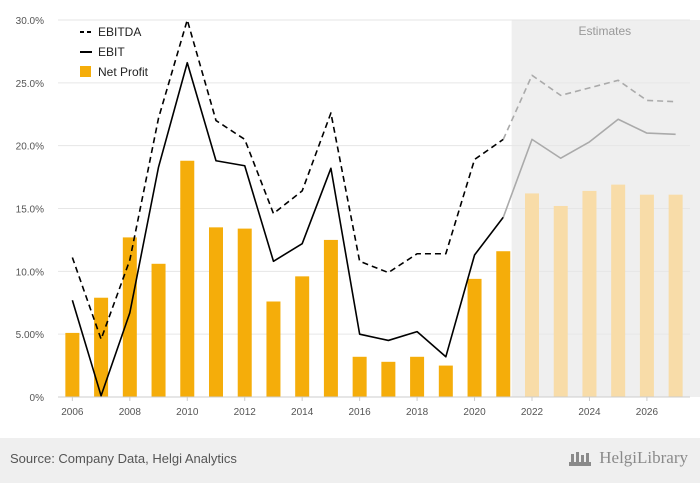 This screenshot has width=700, height=483. I want to click on line-ebit-estimate, so click(589, 168).